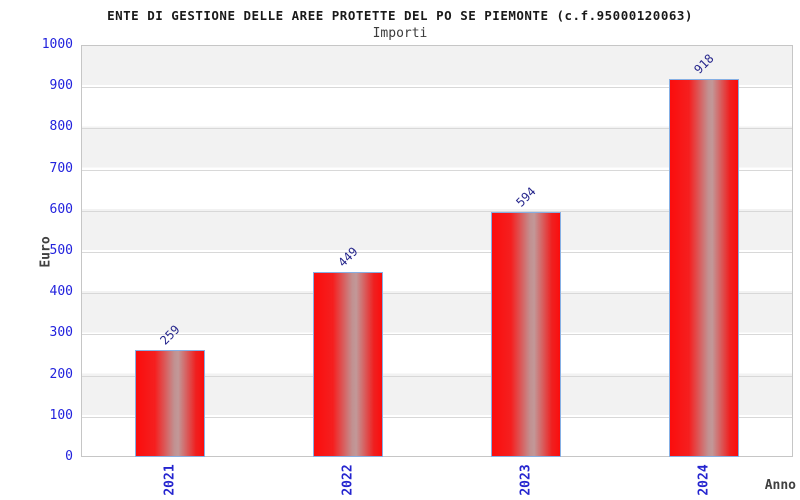  I want to click on chart-subtitle: Importi, so click(400, 33).